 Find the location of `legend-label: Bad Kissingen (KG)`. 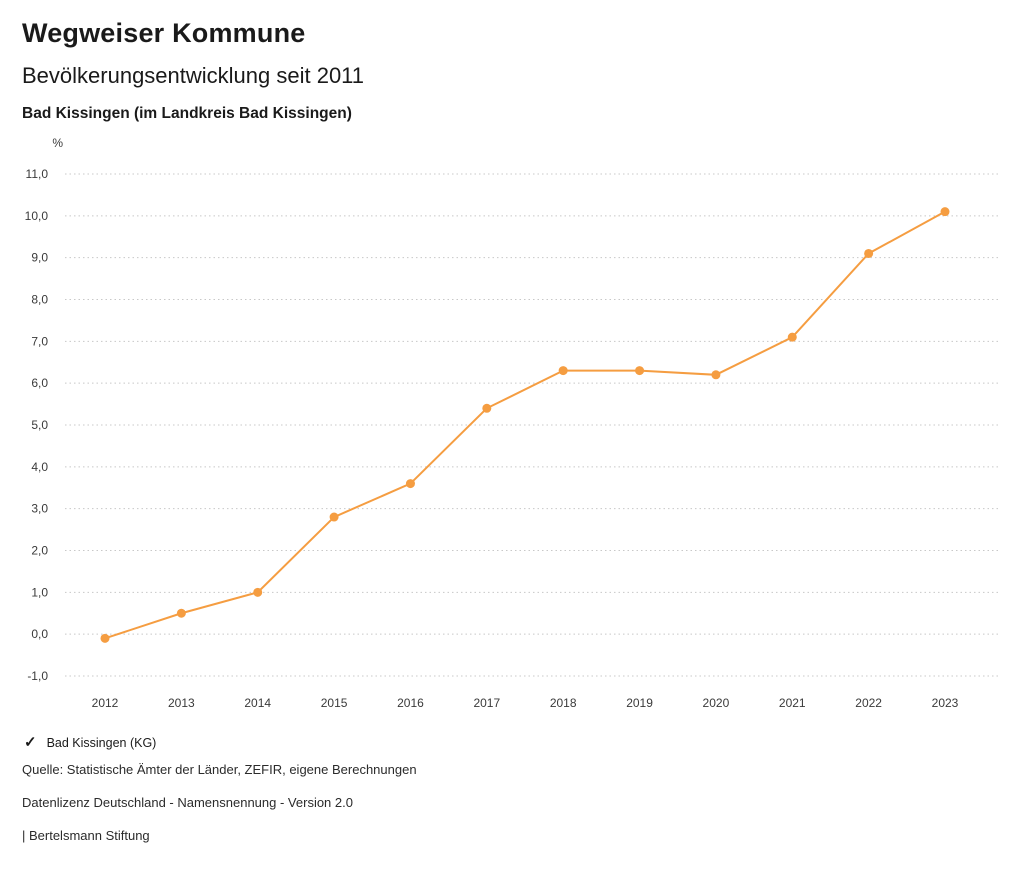

legend-label: Bad Kissingen (KG) is located at coordinates (101, 742).